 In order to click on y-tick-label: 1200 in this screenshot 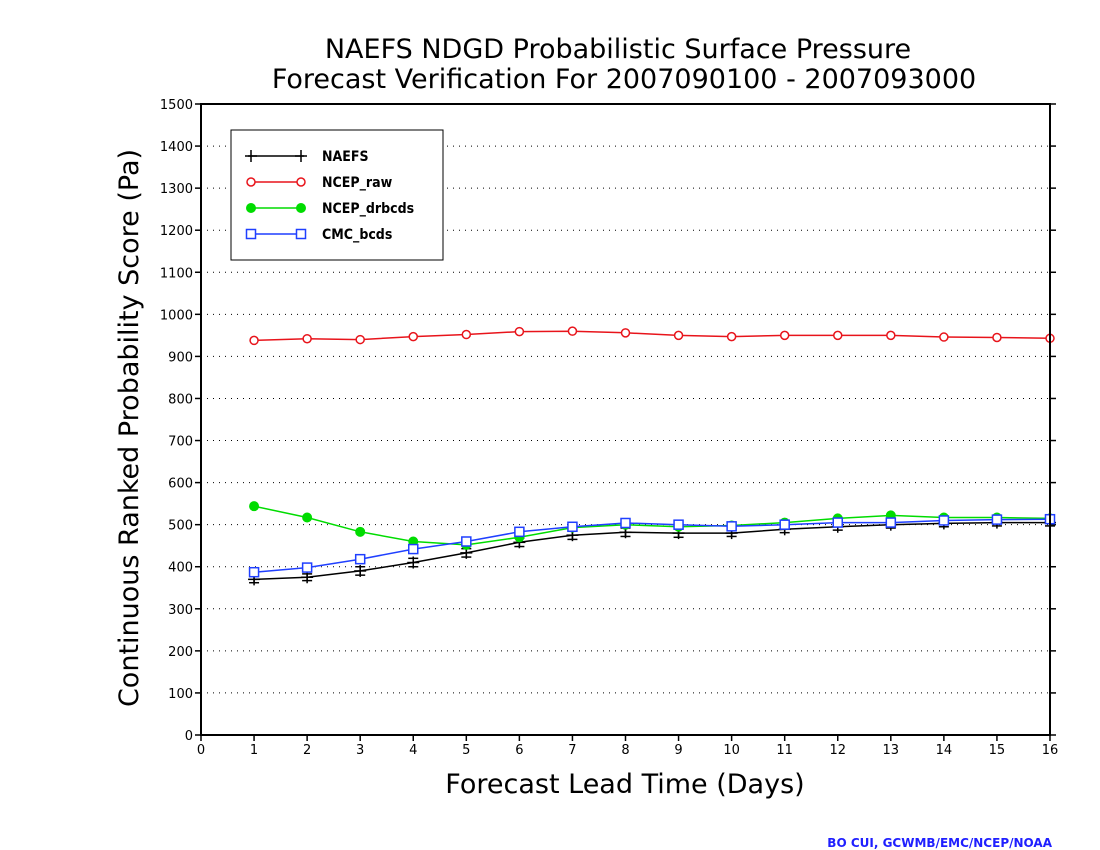, I will do `click(176, 231)`.